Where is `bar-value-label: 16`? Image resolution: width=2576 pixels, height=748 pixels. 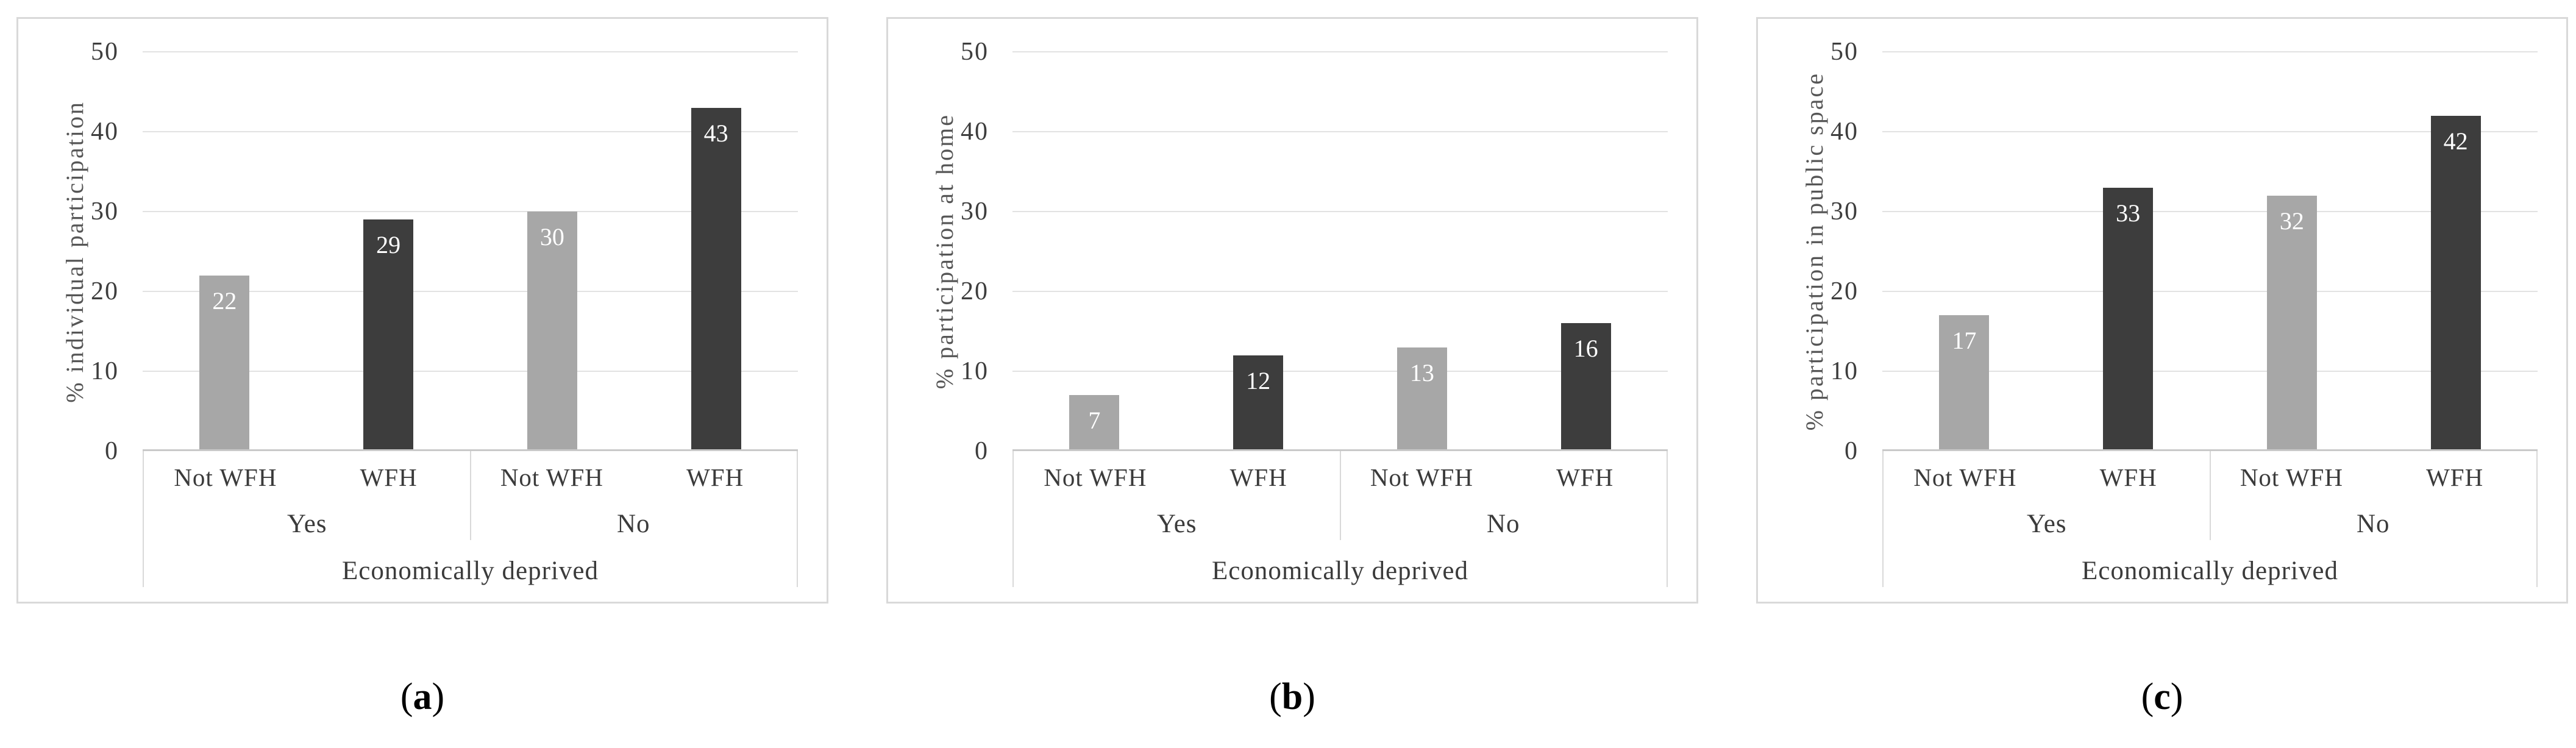 bar-value-label: 16 is located at coordinates (1585, 349).